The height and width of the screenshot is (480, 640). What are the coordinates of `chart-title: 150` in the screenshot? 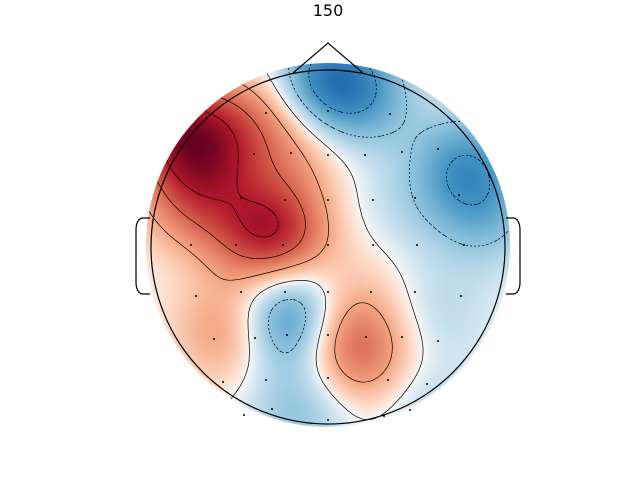 It's located at (328, 10).